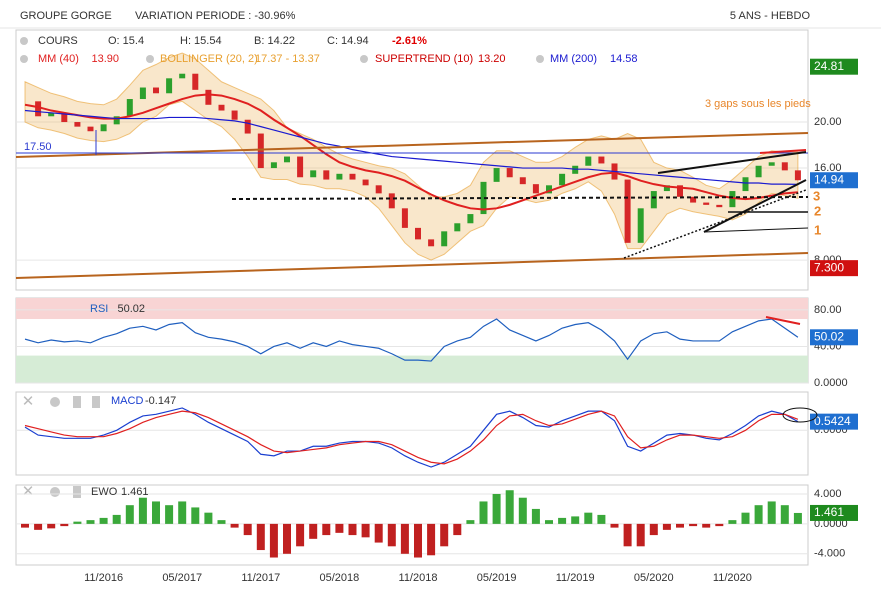  I want to click on change: -2.61%, so click(409, 41).